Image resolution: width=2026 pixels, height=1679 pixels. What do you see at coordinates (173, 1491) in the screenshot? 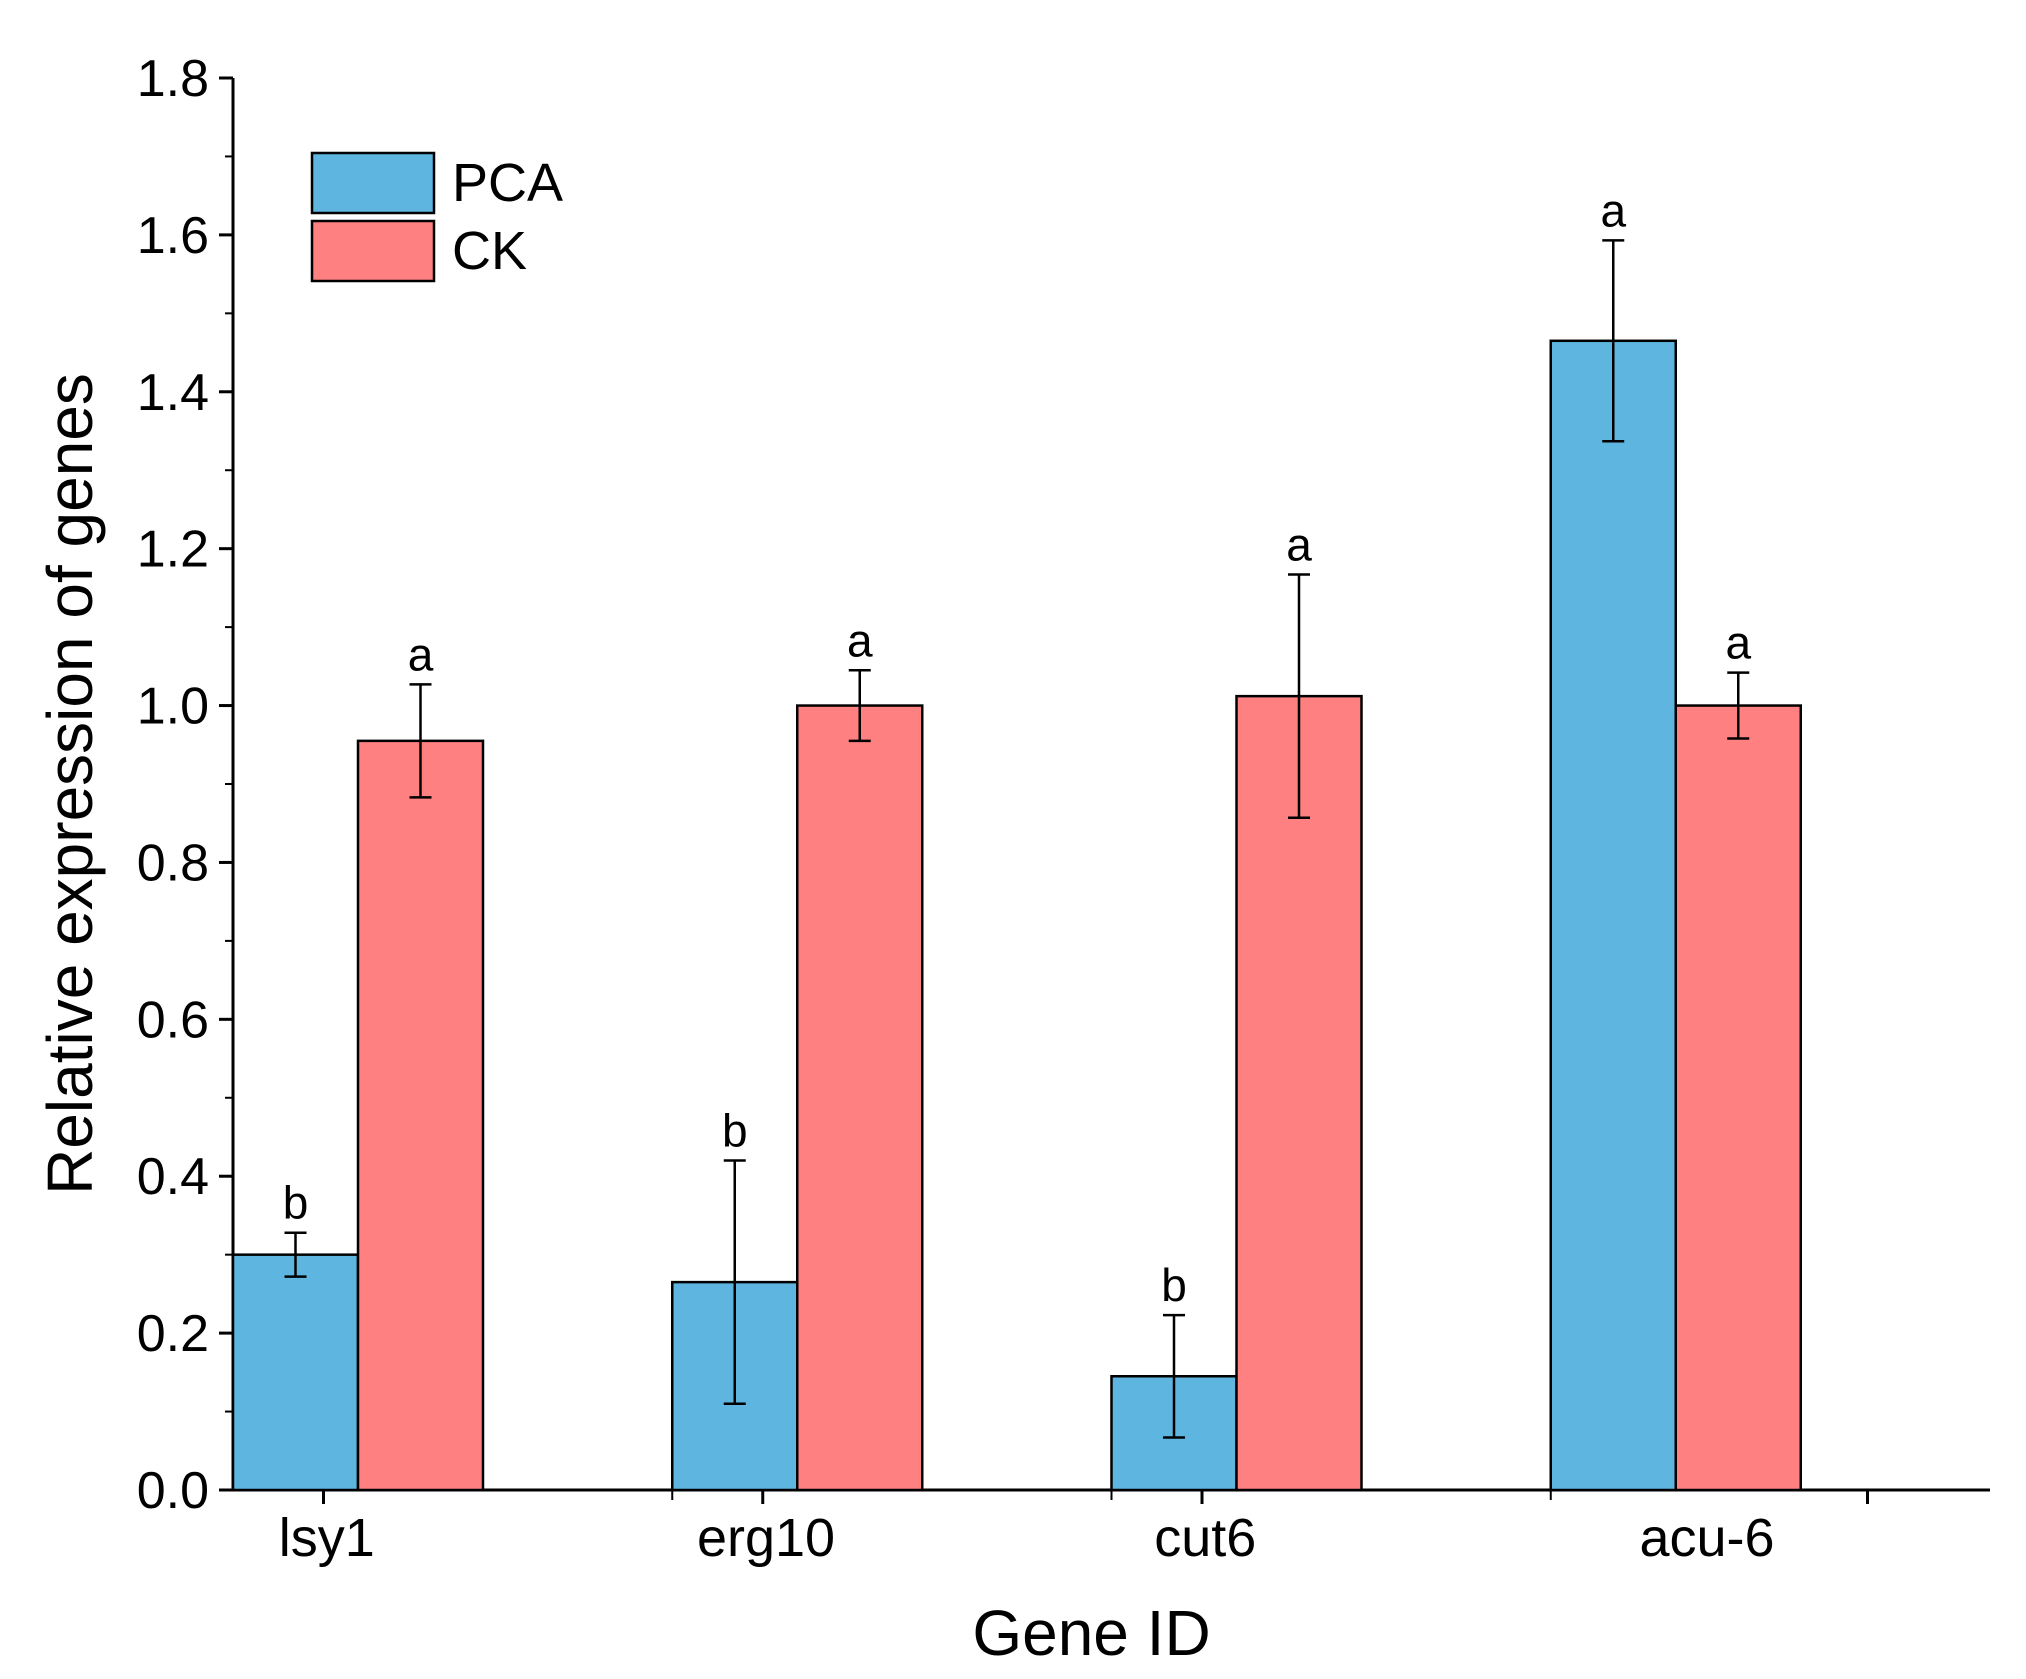
I see `y-tick-label: 0.0` at bounding box center [173, 1491].